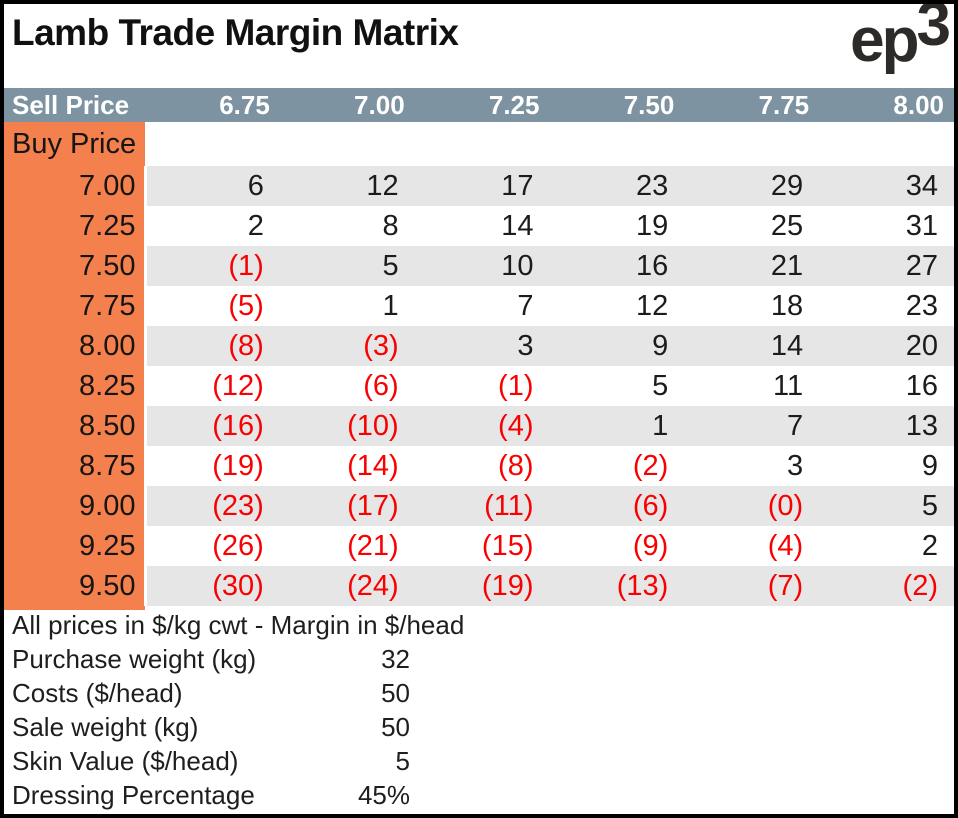 The height and width of the screenshot is (818, 958). Describe the element at coordinates (886, 186) in the screenshot. I see `margin-cell: 34` at that location.